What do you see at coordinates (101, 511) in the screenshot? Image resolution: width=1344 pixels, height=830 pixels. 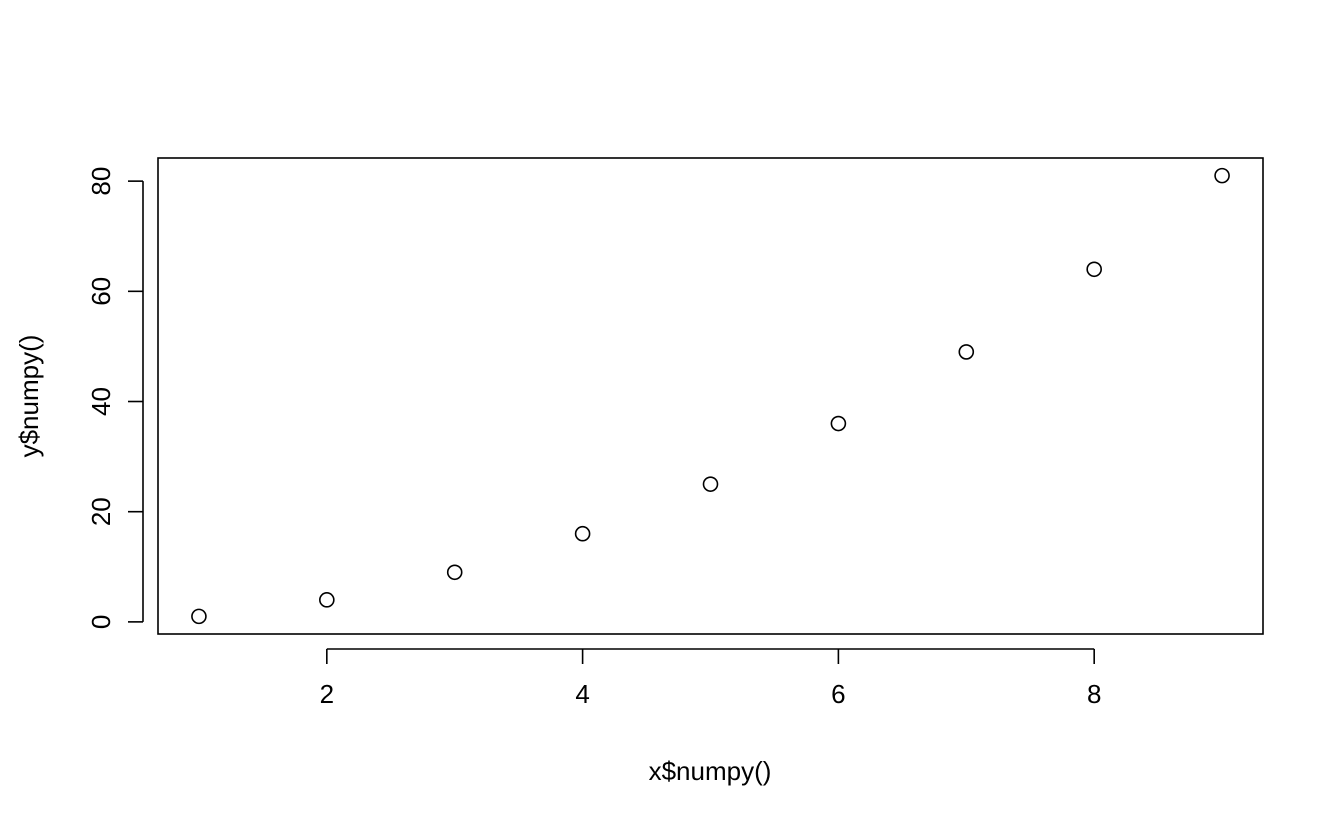 I see `y-tick-label: 20` at bounding box center [101, 511].